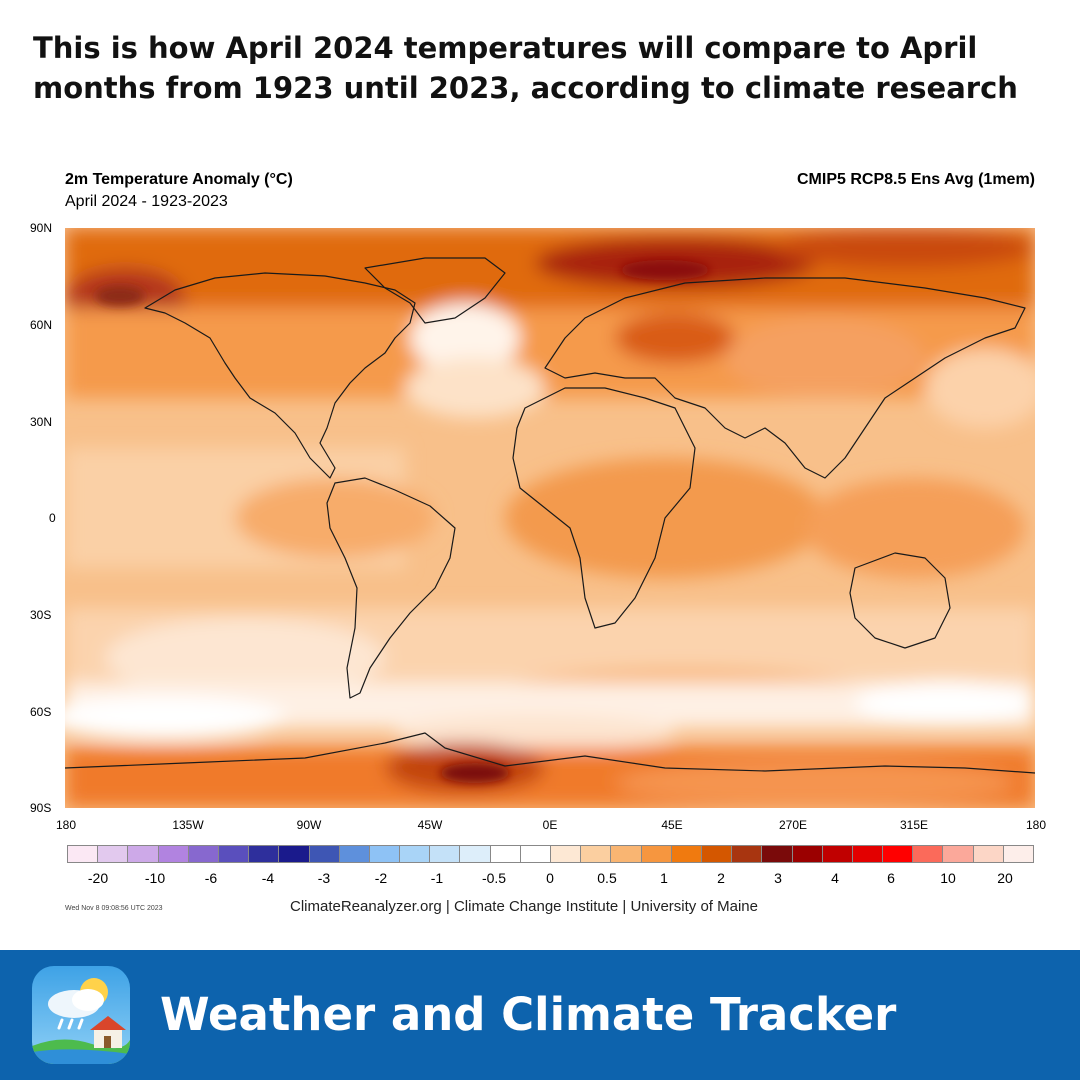 This screenshot has width=1080, height=1080. I want to click on colorbar-label: 6, so click(891, 878).